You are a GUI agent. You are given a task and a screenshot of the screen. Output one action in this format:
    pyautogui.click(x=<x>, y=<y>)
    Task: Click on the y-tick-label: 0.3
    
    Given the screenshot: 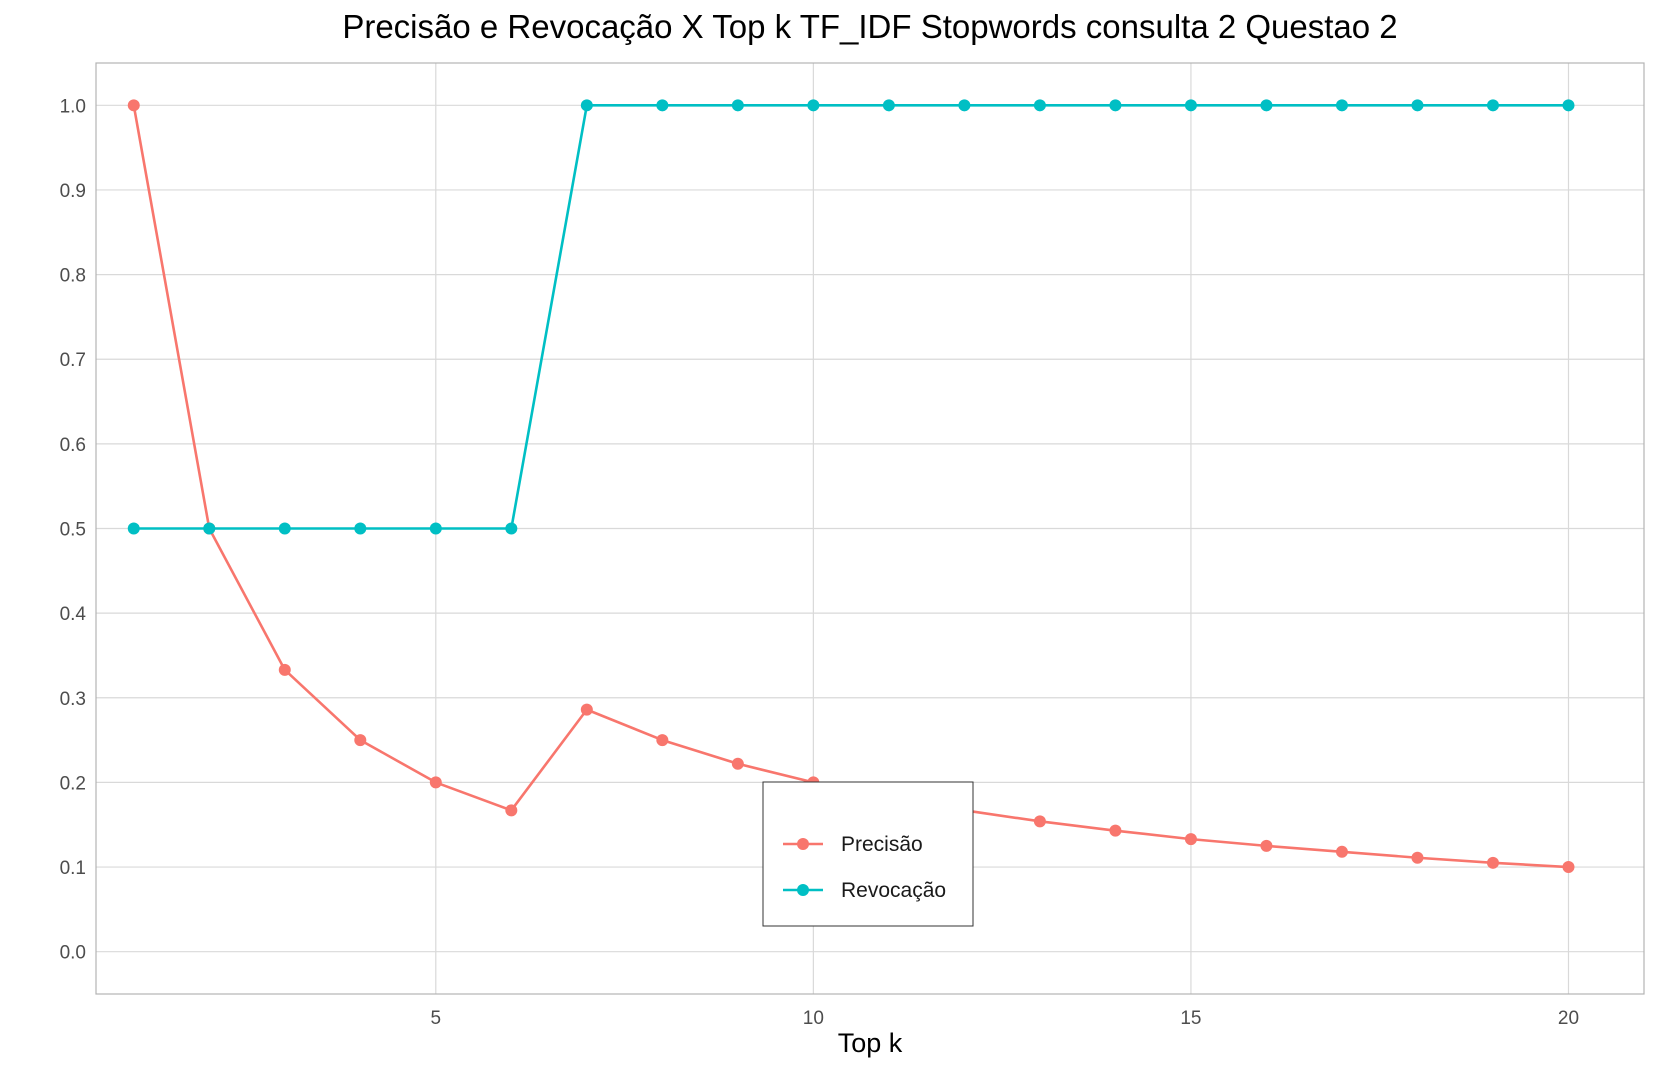 What is the action you would take?
    pyautogui.click(x=73, y=699)
    